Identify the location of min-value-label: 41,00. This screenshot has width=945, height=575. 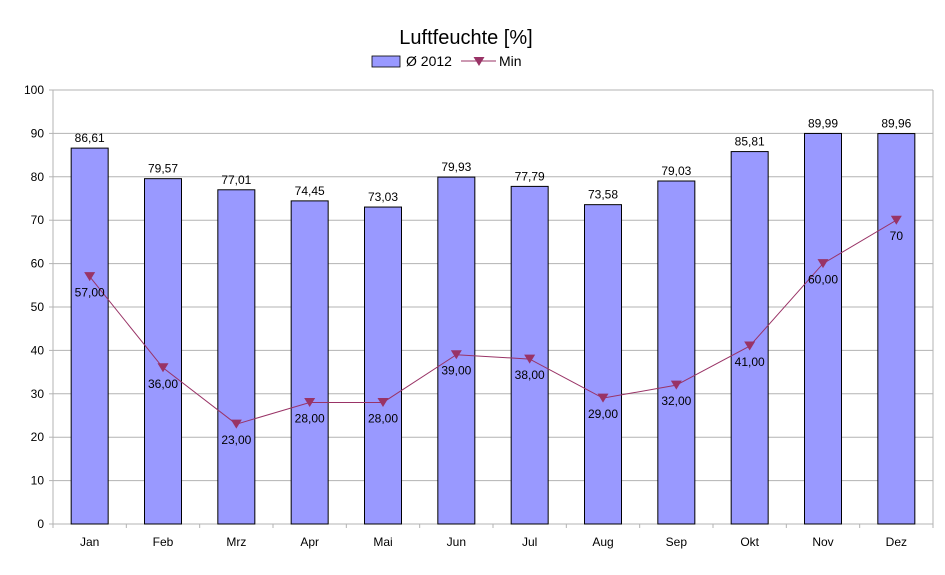
(750, 362).